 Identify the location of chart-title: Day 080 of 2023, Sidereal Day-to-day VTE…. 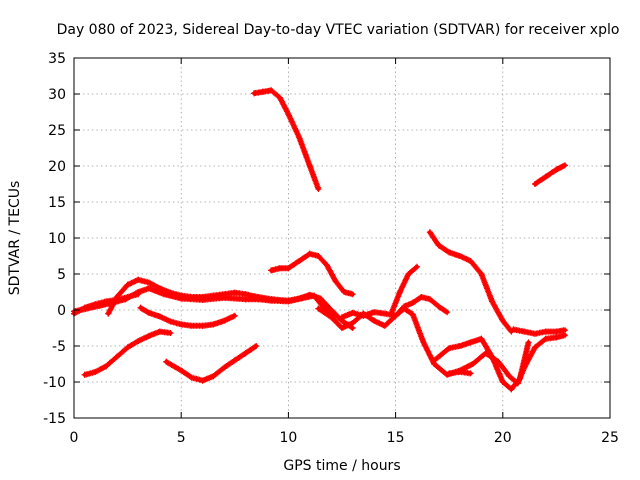
(338, 30).